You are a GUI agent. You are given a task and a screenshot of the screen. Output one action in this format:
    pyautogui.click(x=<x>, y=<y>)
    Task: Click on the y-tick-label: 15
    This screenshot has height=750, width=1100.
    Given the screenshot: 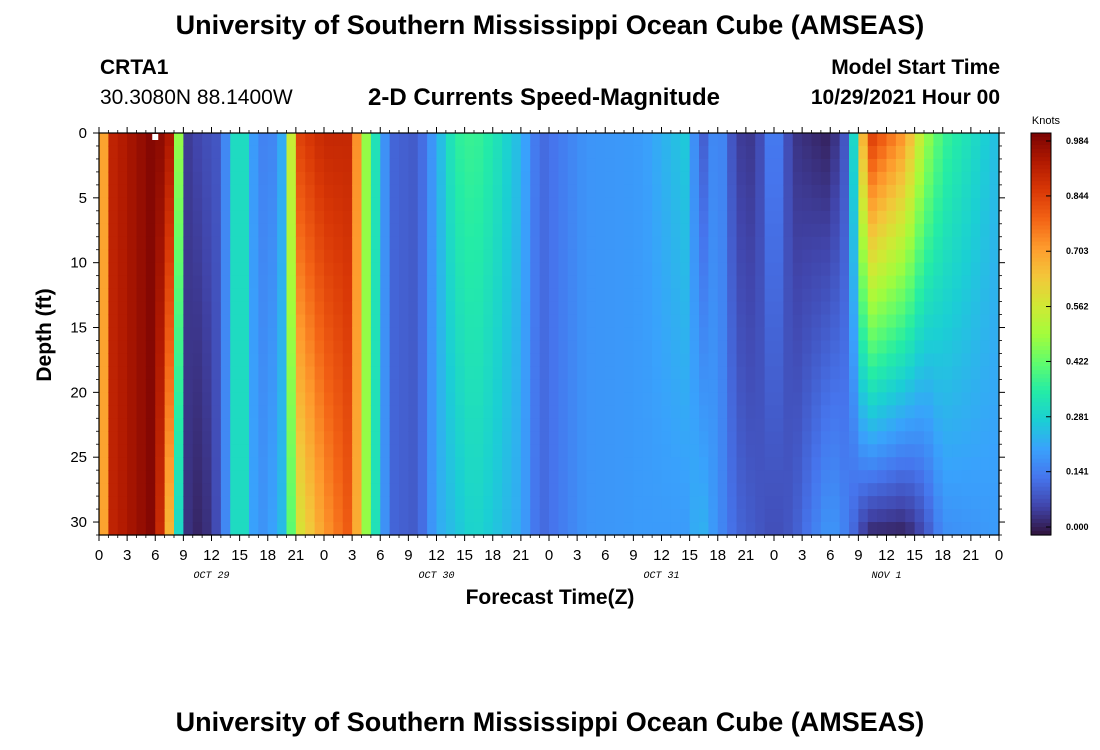 What is the action you would take?
    pyautogui.click(x=78, y=328)
    